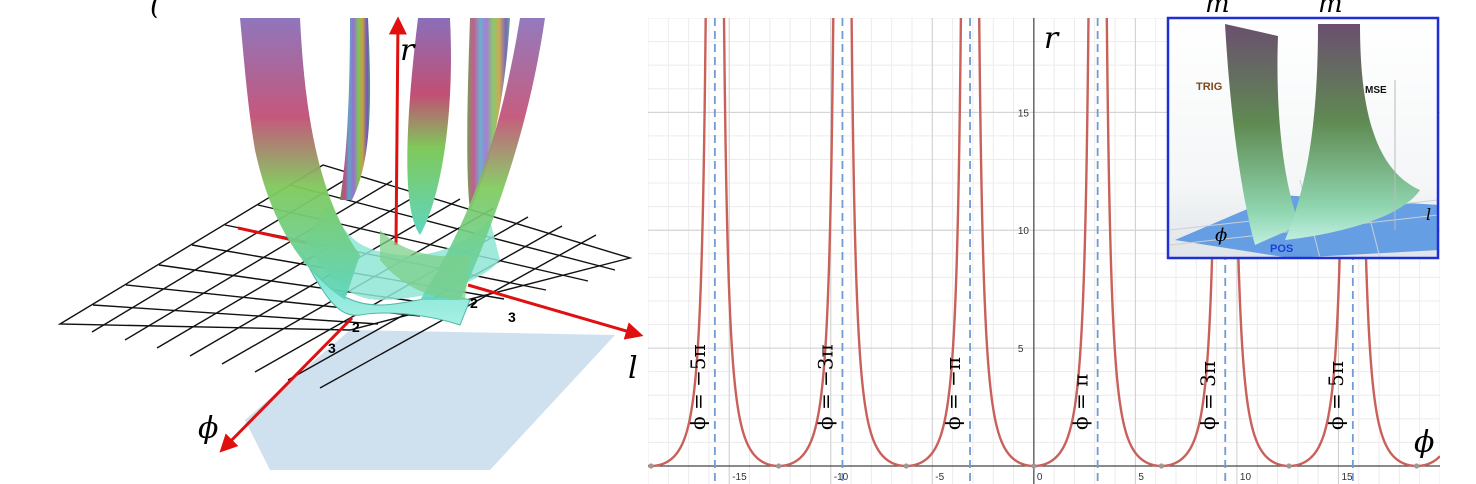 This screenshot has width=1476, height=484. I want to click on surface-wall-inner-left, so click(355, 109).